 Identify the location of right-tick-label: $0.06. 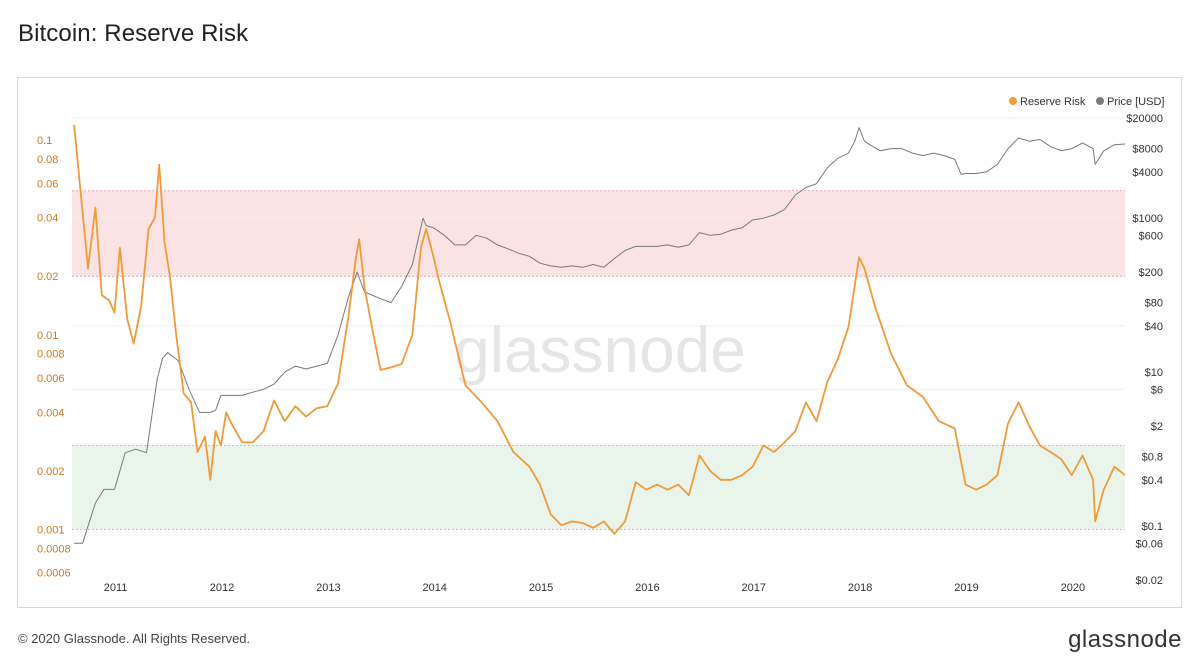
(1149, 544).